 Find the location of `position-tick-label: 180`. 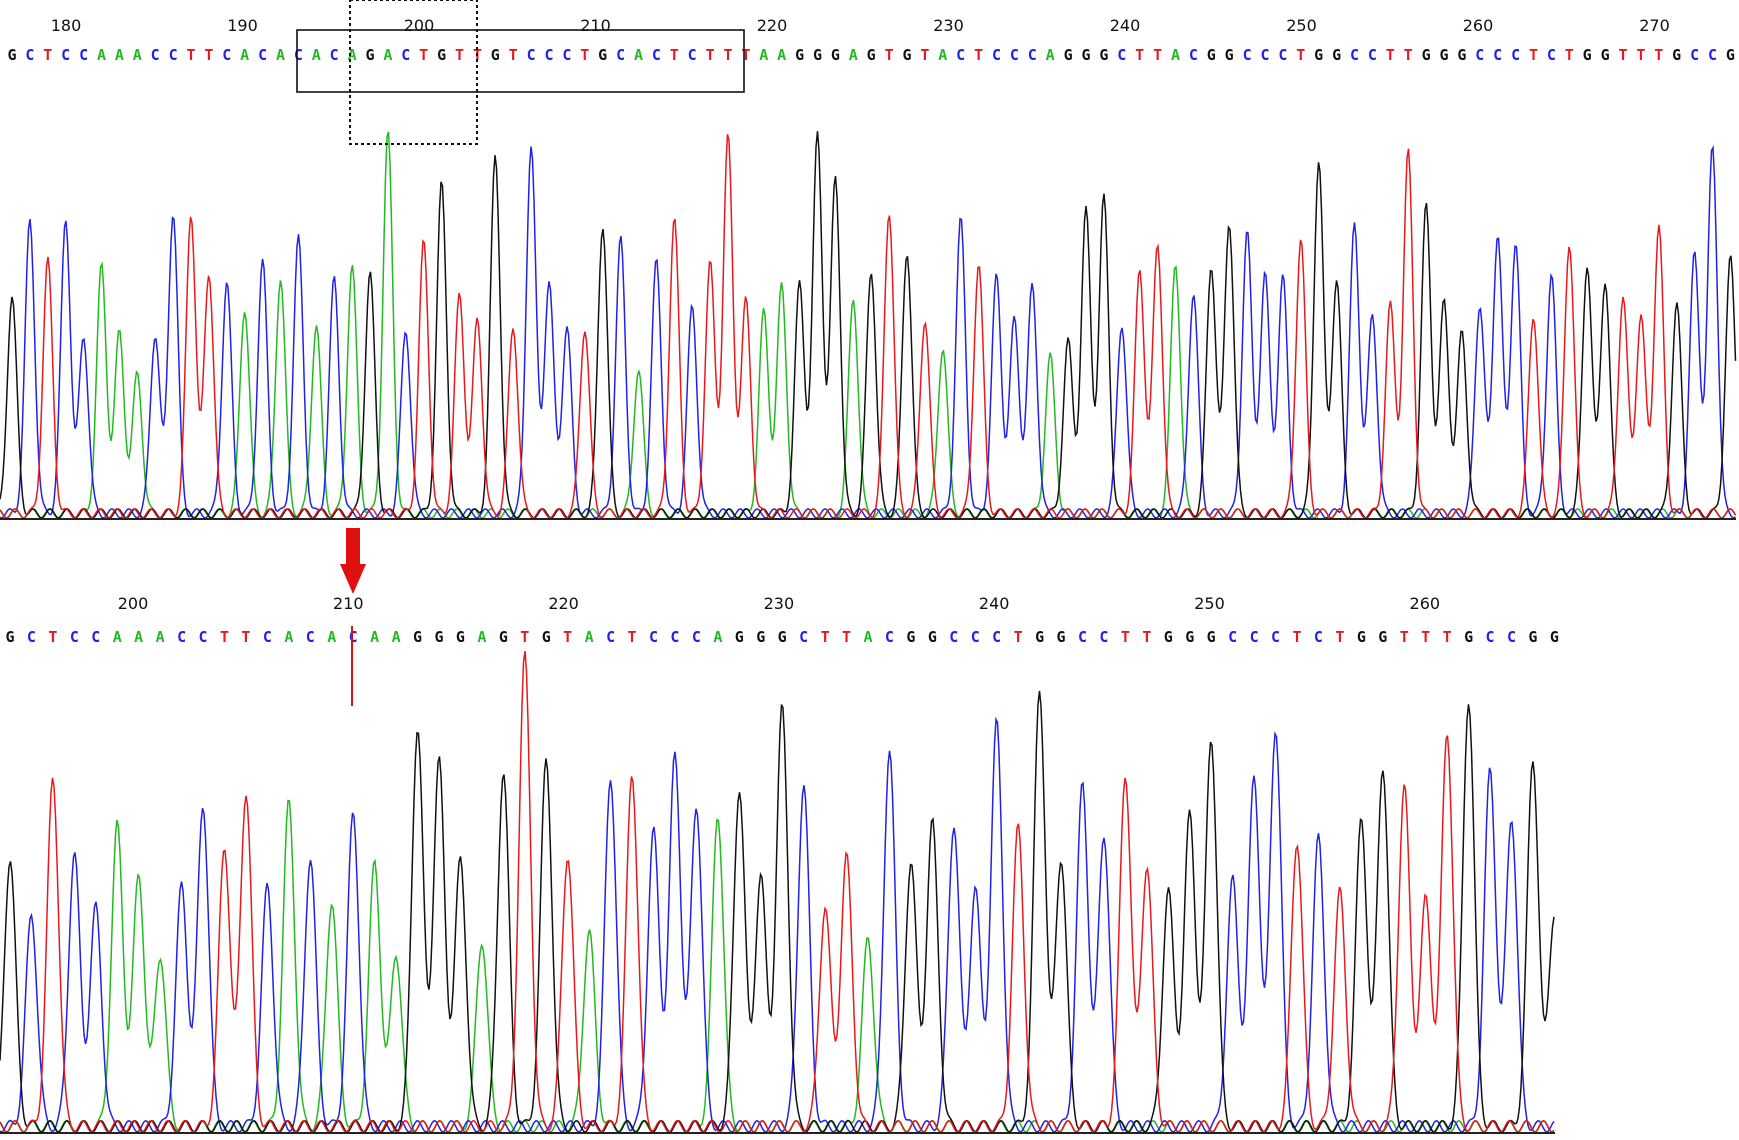

position-tick-label: 180 is located at coordinates (66, 25).